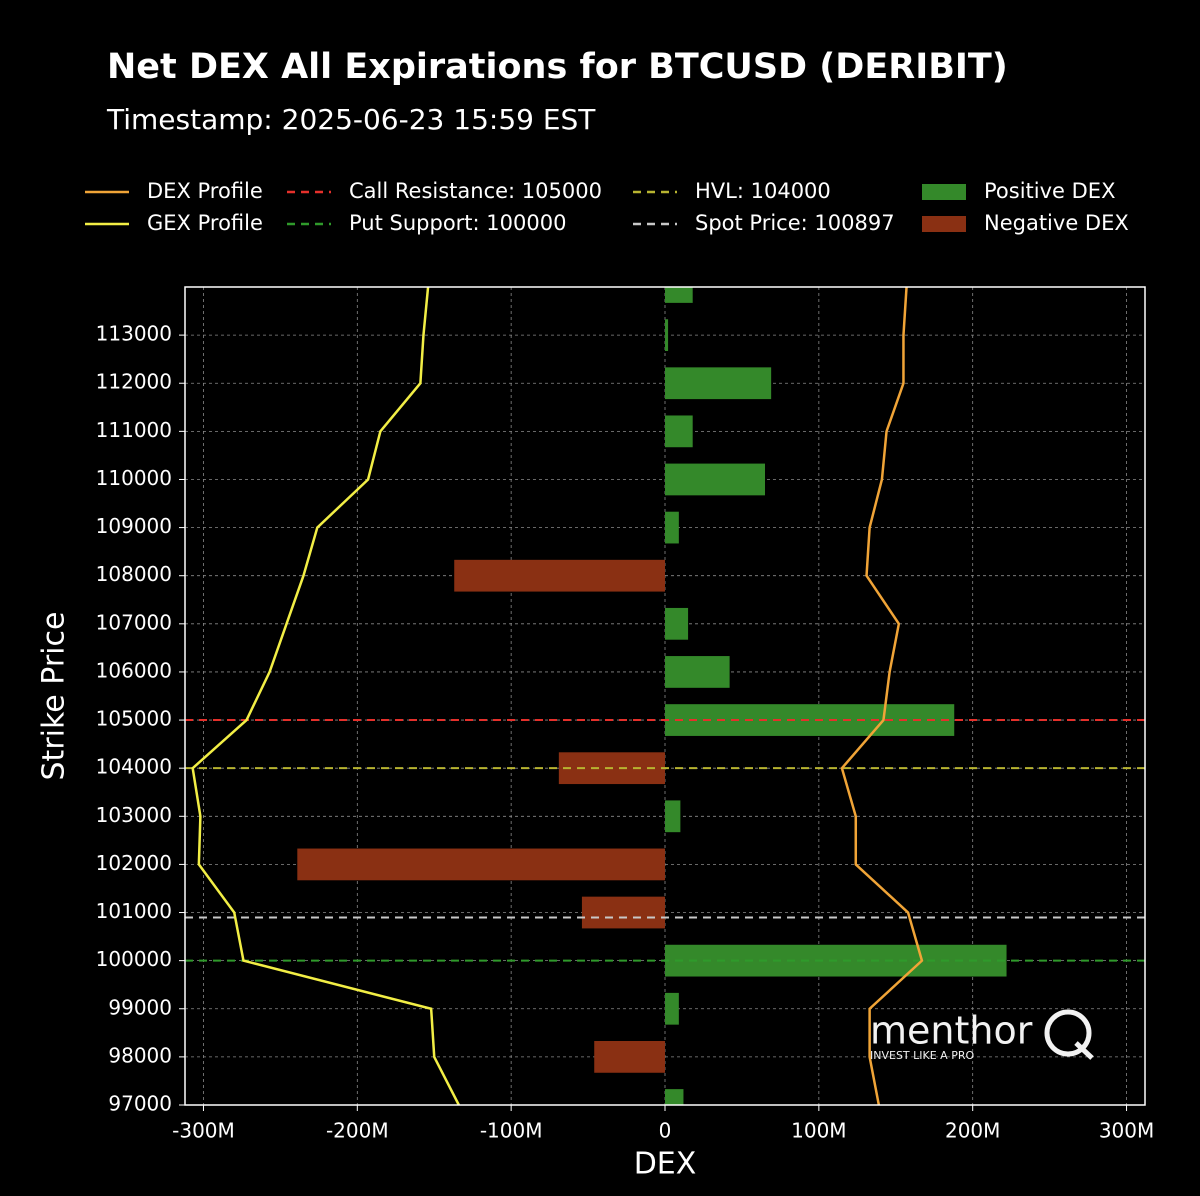 Image resolution: width=1200 pixels, height=1196 pixels. What do you see at coordinates (763, 191) in the screenshot?
I see `legend-label: HVL: 104000` at bounding box center [763, 191].